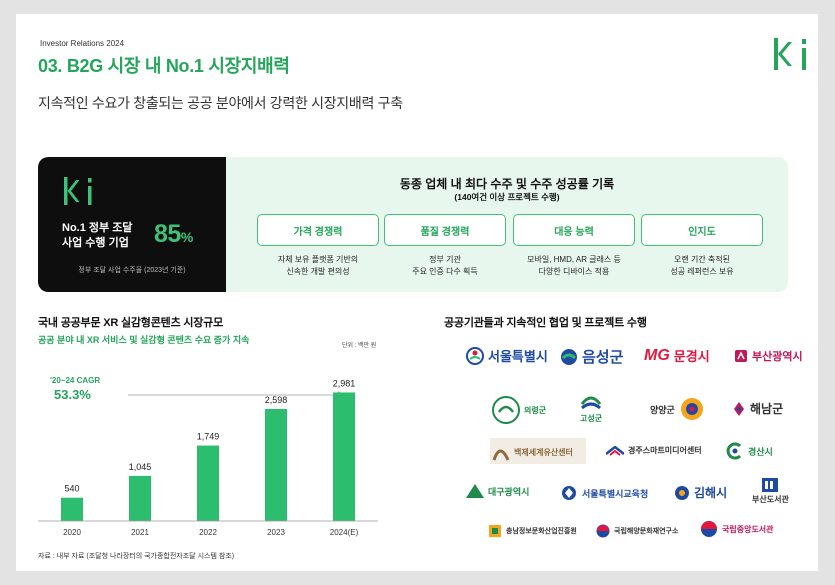  Describe the element at coordinates (574, 271) in the screenshot. I see `feature-response-desc-line2: 다양한 디바이스 적용` at that location.